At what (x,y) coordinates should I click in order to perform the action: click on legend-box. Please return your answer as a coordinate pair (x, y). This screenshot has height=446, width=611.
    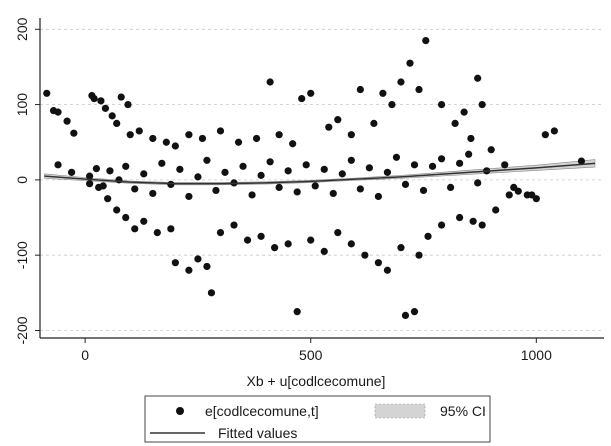
    Looking at the image, I should click on (317, 419).